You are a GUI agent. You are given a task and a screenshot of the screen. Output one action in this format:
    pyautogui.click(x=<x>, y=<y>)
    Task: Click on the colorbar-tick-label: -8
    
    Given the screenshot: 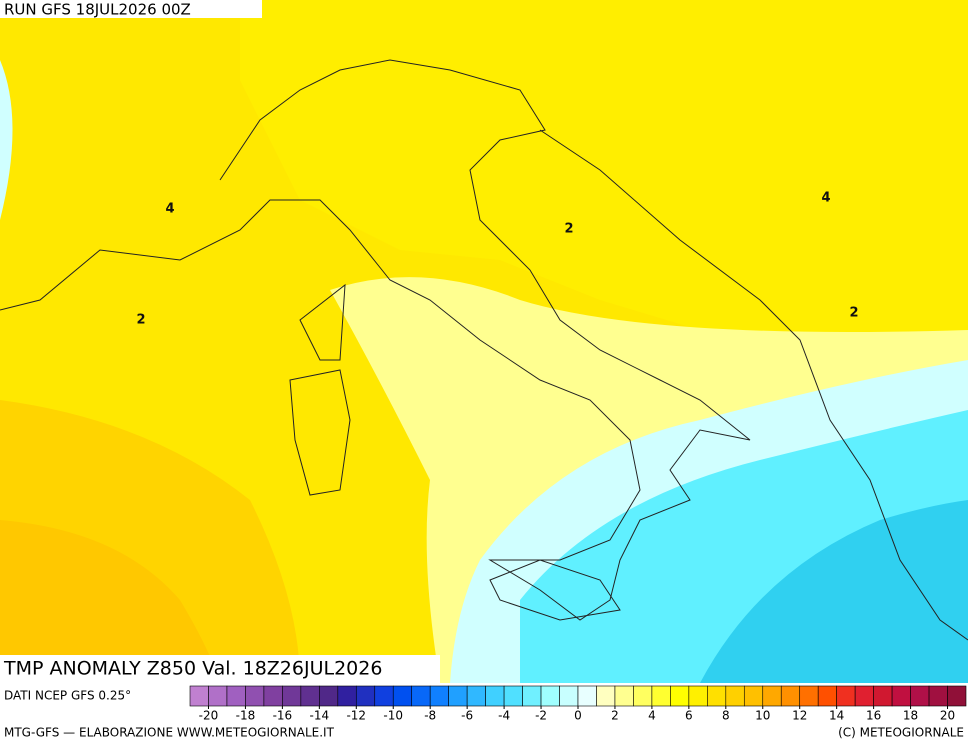 What is the action you would take?
    pyautogui.click(x=430, y=716)
    